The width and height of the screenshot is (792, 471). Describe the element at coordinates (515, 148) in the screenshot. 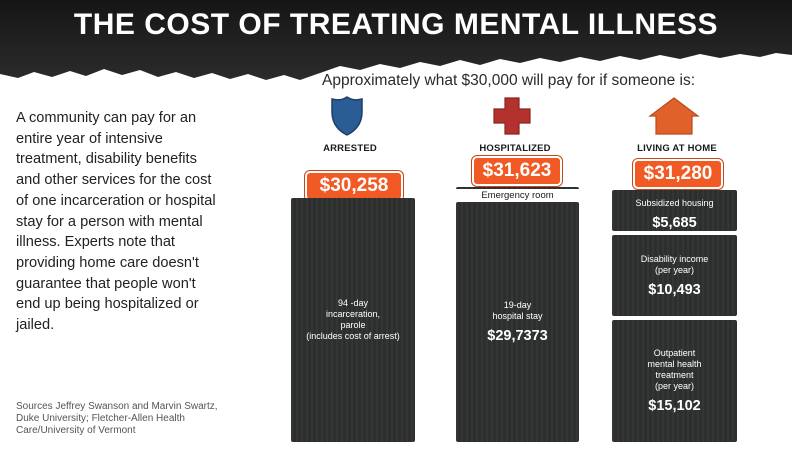

I see `category-label-hospitalized: HOSPITALIZED` at that location.